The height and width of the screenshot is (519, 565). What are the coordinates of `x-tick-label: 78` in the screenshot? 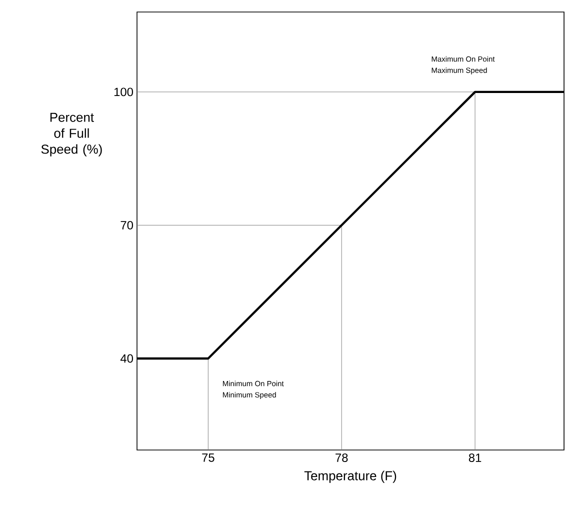 It's located at (342, 458).